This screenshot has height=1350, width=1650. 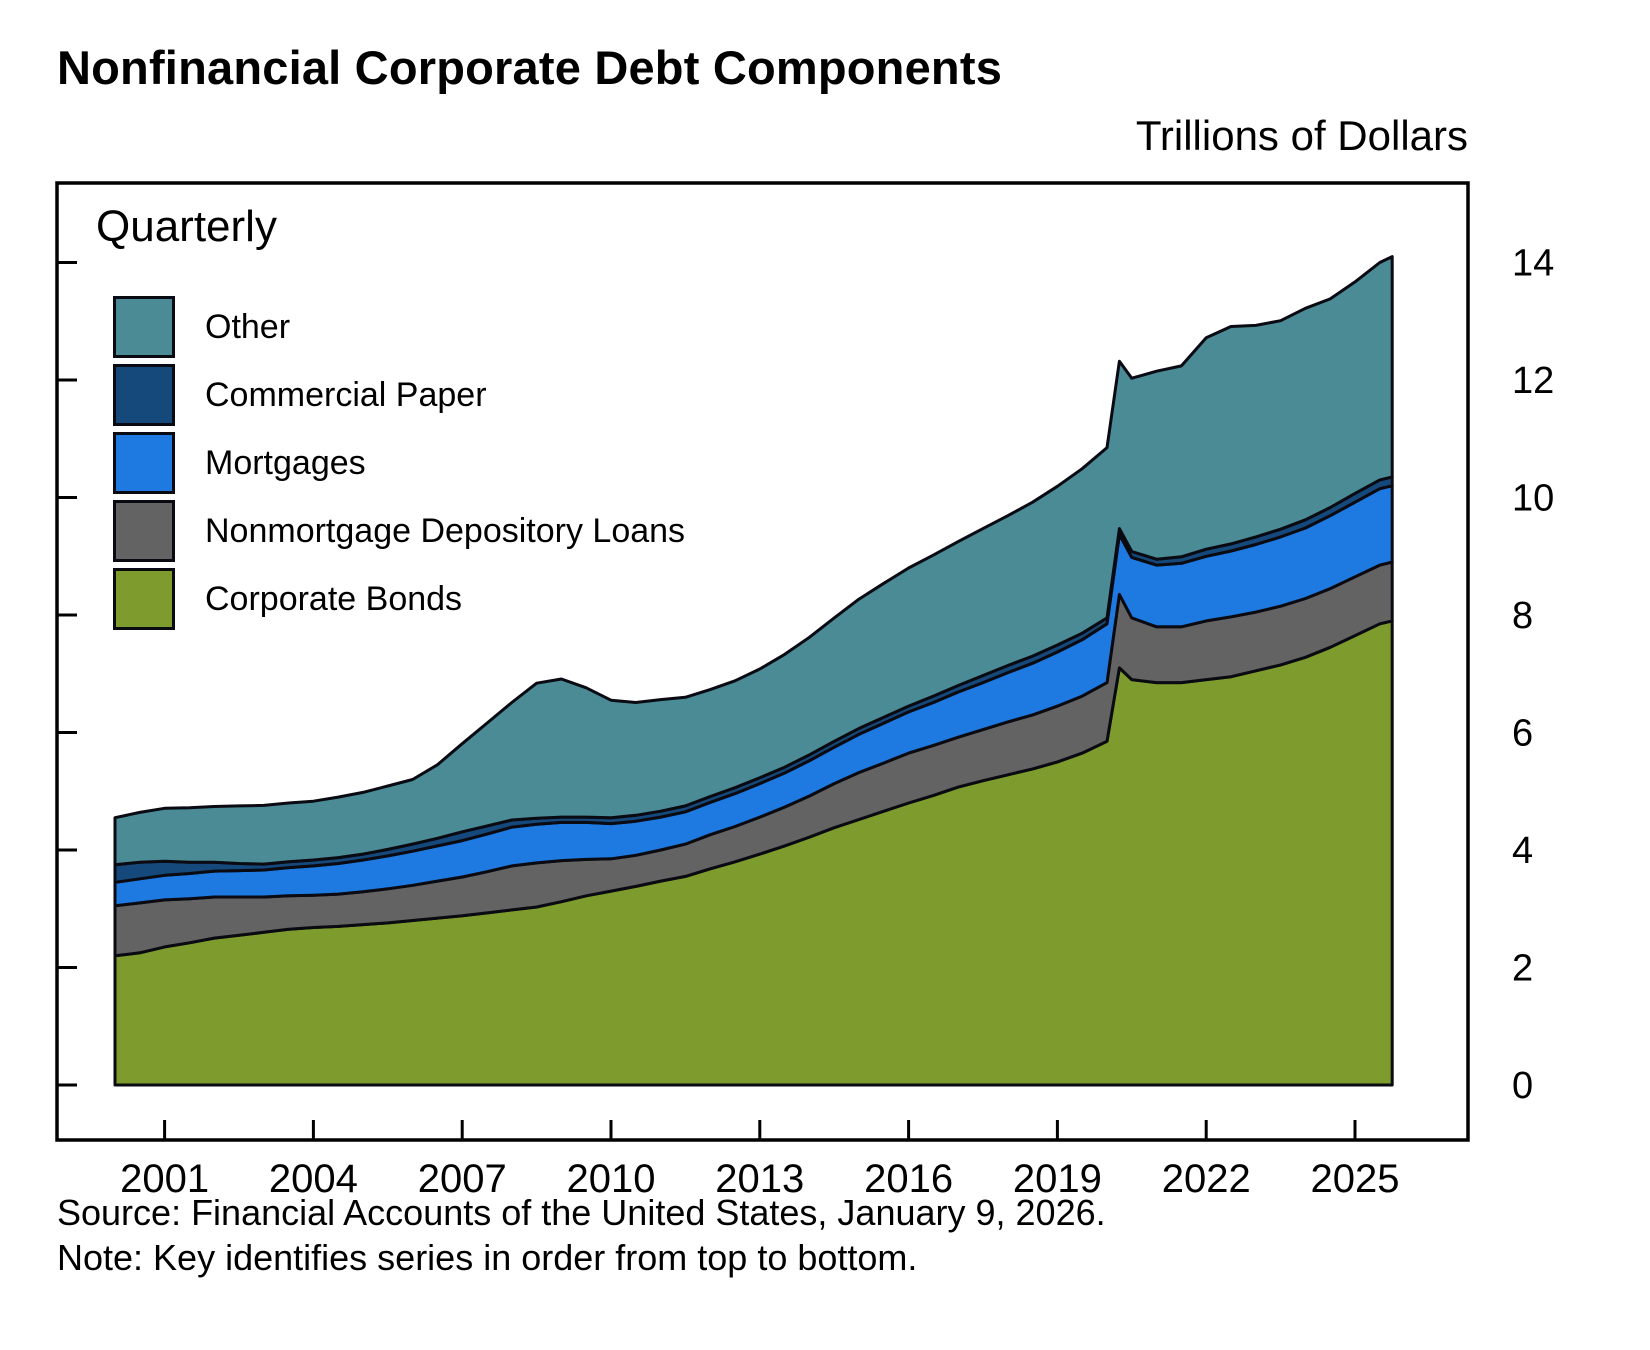 I want to click on y-tick-label: 6, so click(x=1522, y=734).